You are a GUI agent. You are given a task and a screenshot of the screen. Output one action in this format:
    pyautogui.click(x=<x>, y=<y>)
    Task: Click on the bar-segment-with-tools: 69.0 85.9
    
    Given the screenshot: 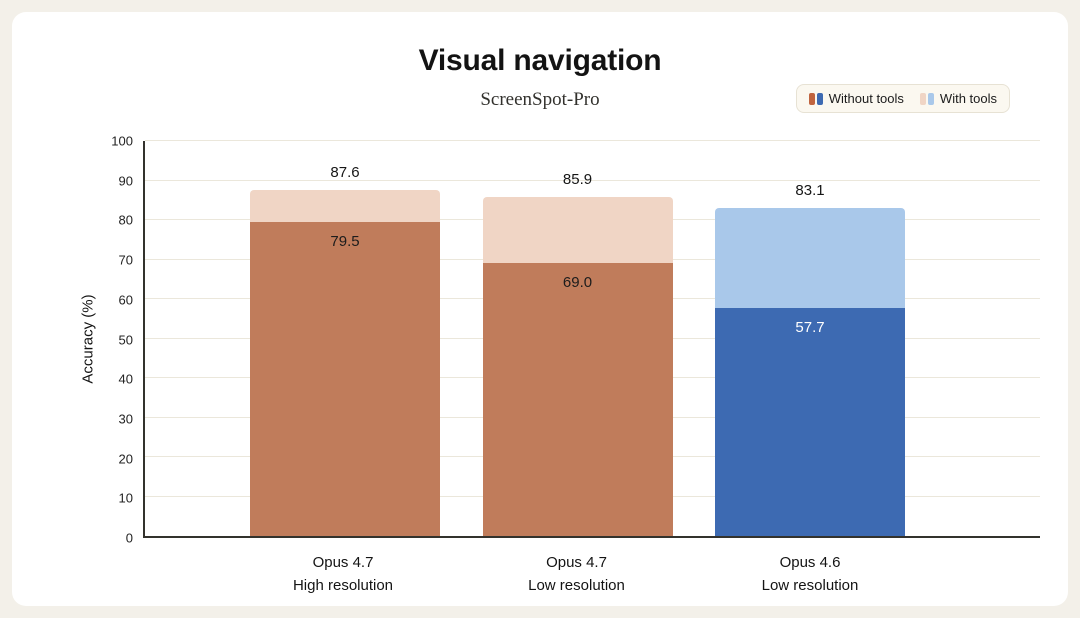 What is the action you would take?
    pyautogui.click(x=577, y=353)
    